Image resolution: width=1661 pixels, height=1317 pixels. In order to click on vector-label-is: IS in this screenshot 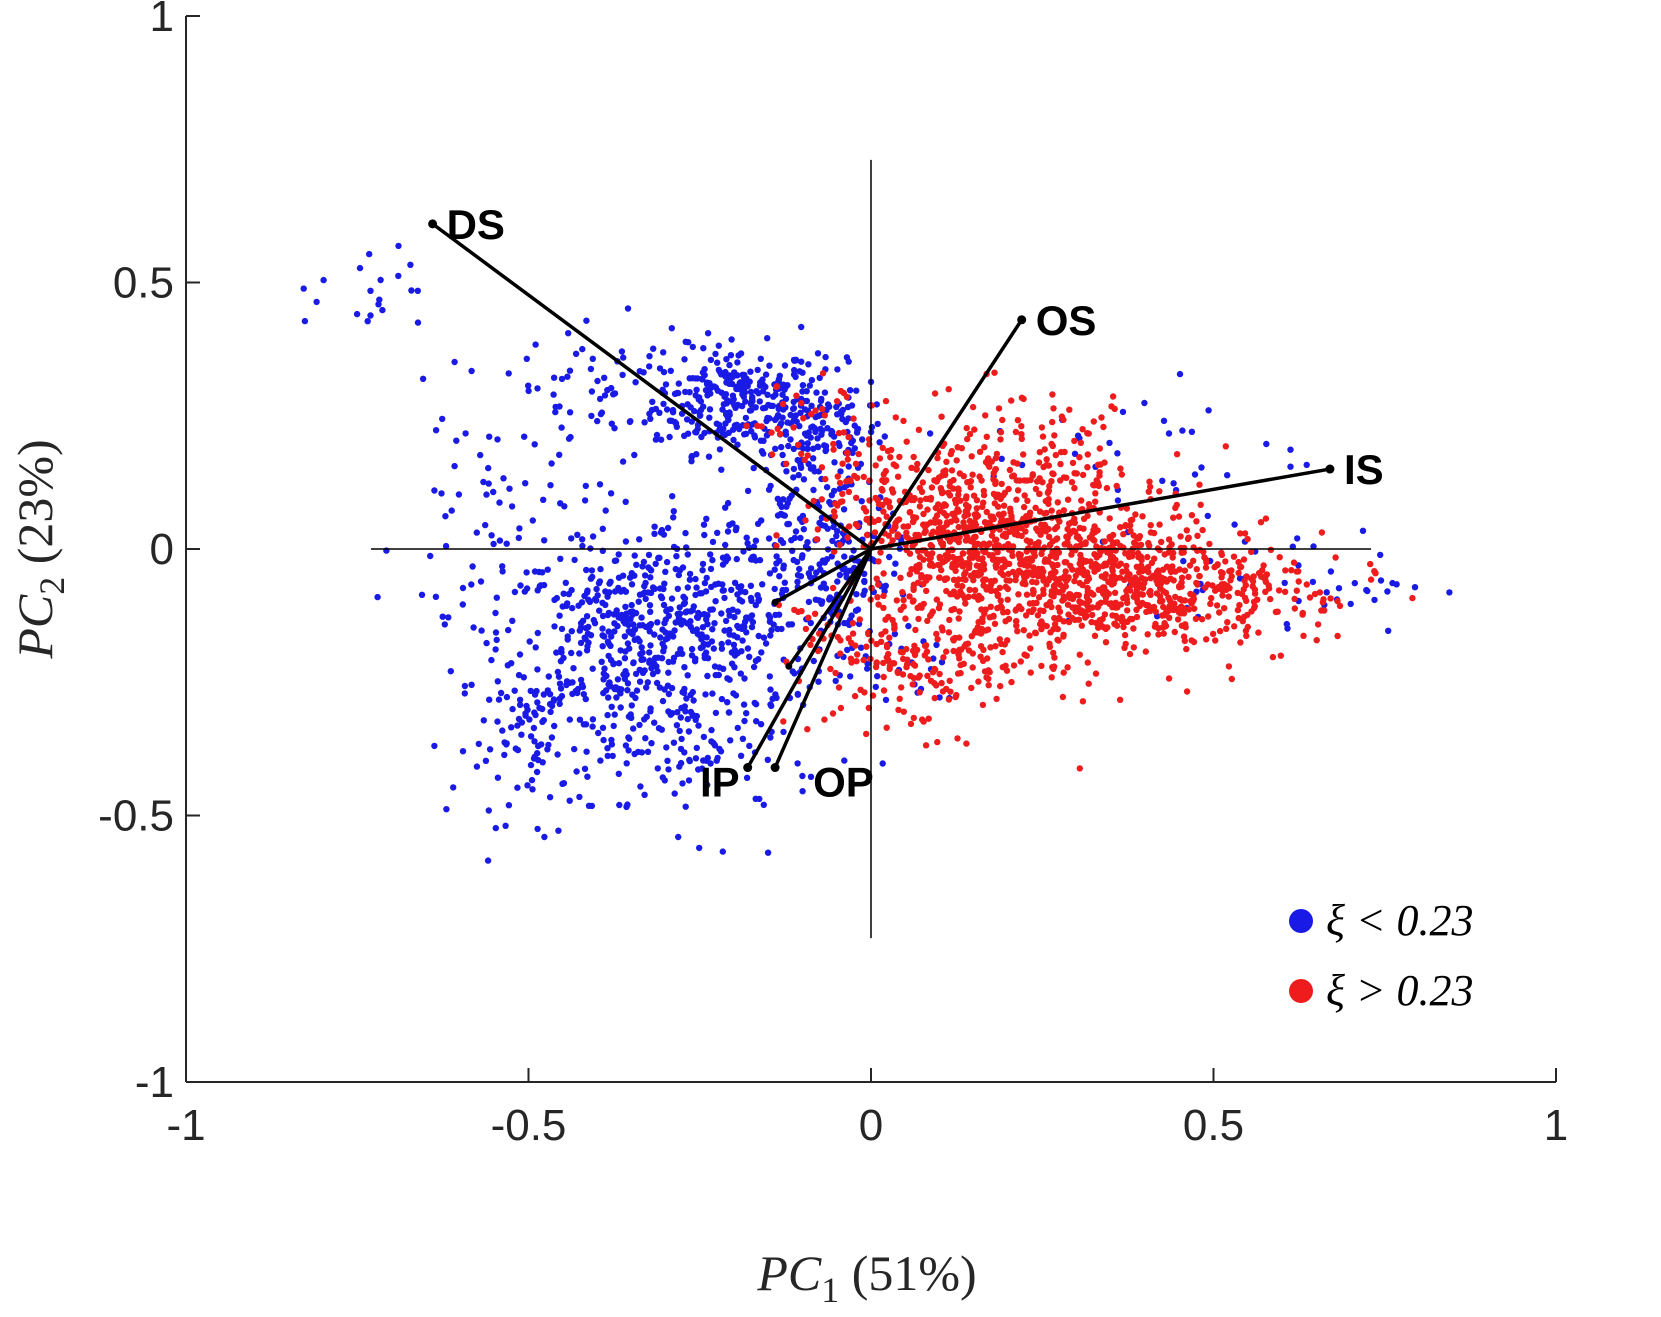, I will do `click(1364, 469)`.